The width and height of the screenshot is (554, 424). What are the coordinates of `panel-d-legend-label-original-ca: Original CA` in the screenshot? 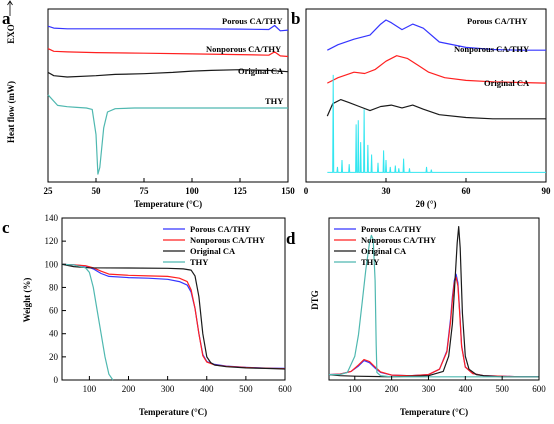 It's located at (384, 251).